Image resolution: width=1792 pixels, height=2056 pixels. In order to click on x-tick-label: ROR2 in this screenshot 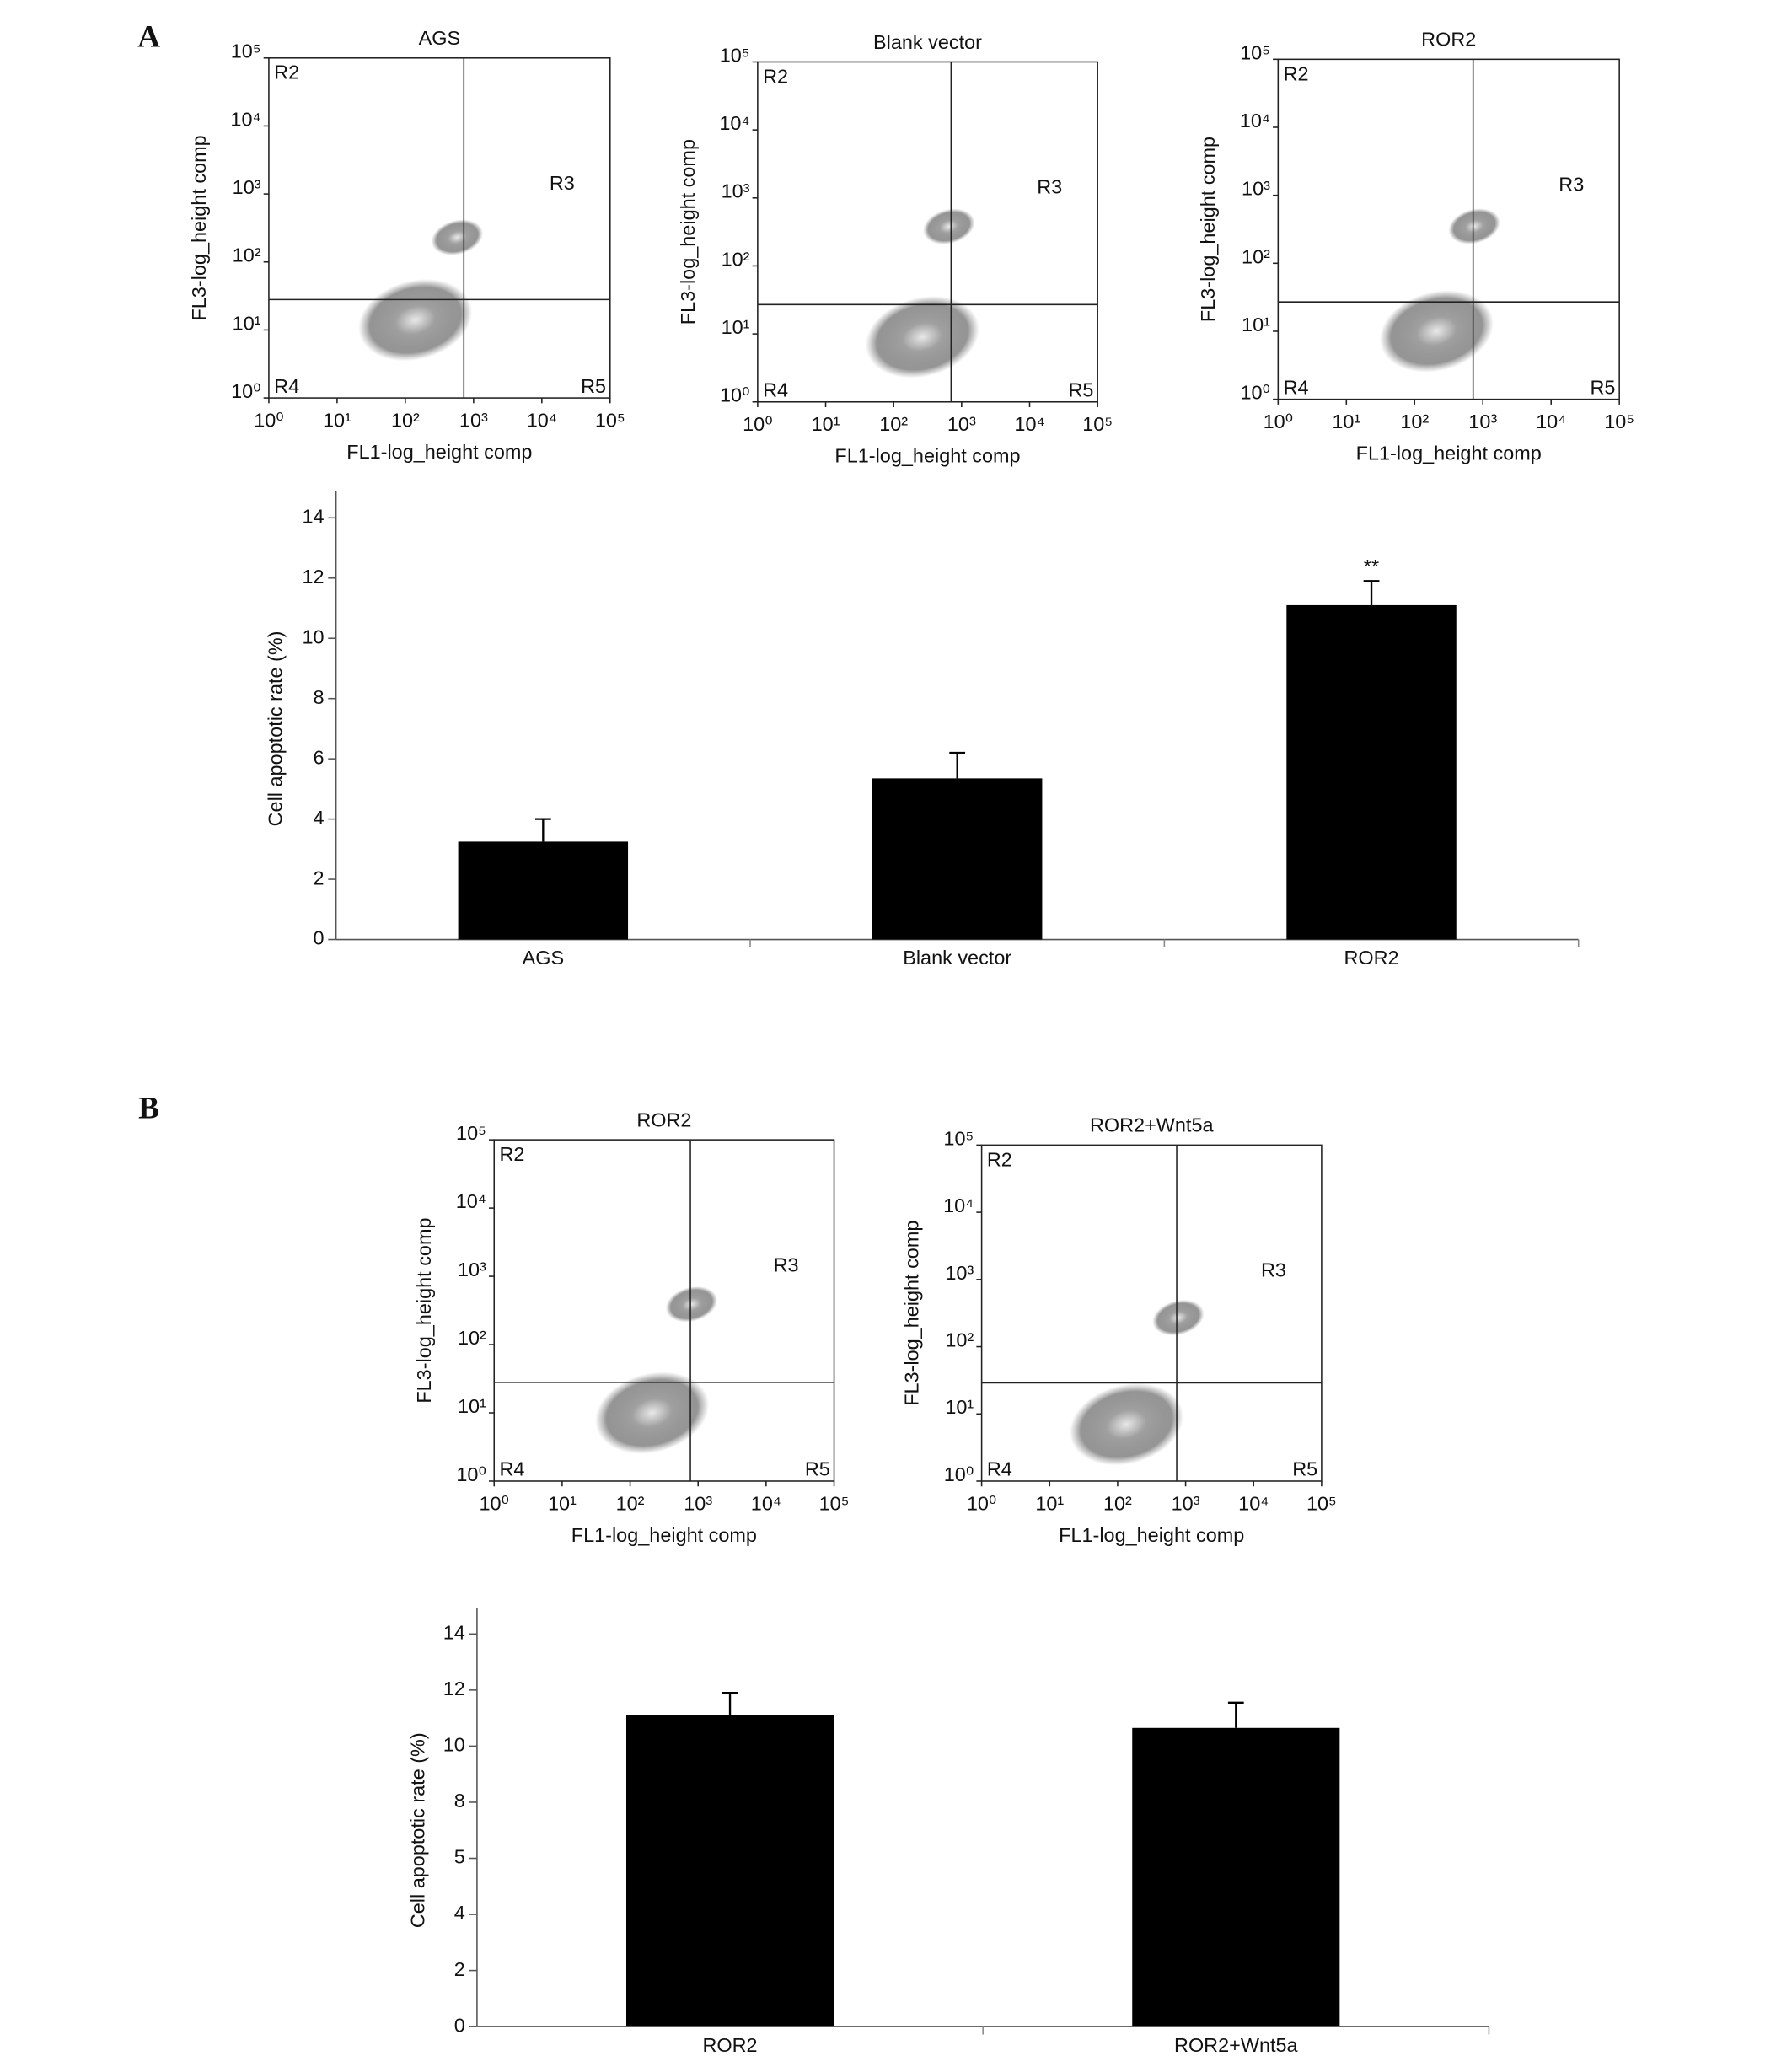, I will do `click(729, 2045)`.